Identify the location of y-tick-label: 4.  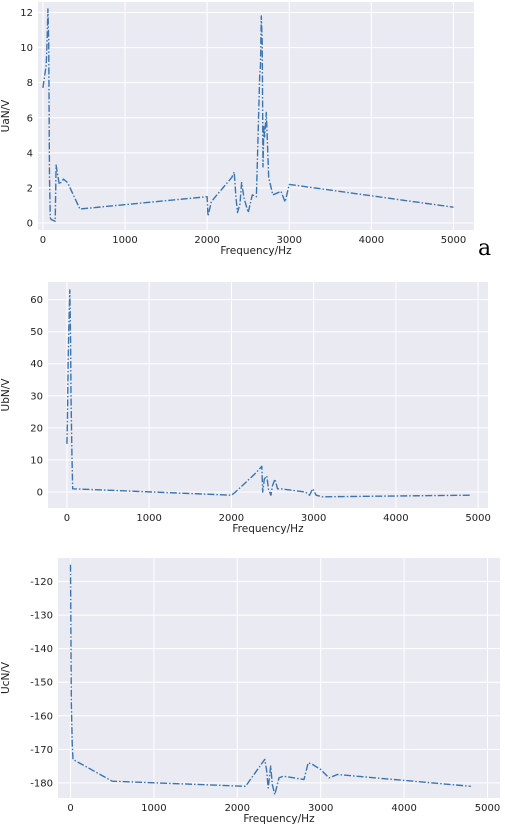
(30, 153).